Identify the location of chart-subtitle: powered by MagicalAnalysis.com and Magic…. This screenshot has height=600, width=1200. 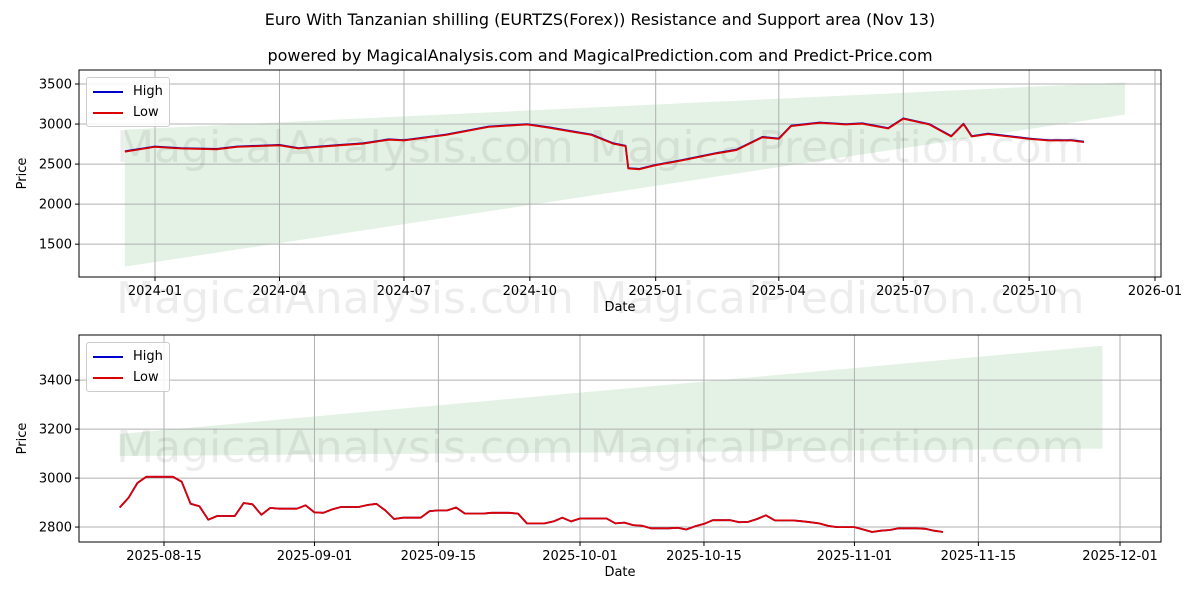
(600, 55).